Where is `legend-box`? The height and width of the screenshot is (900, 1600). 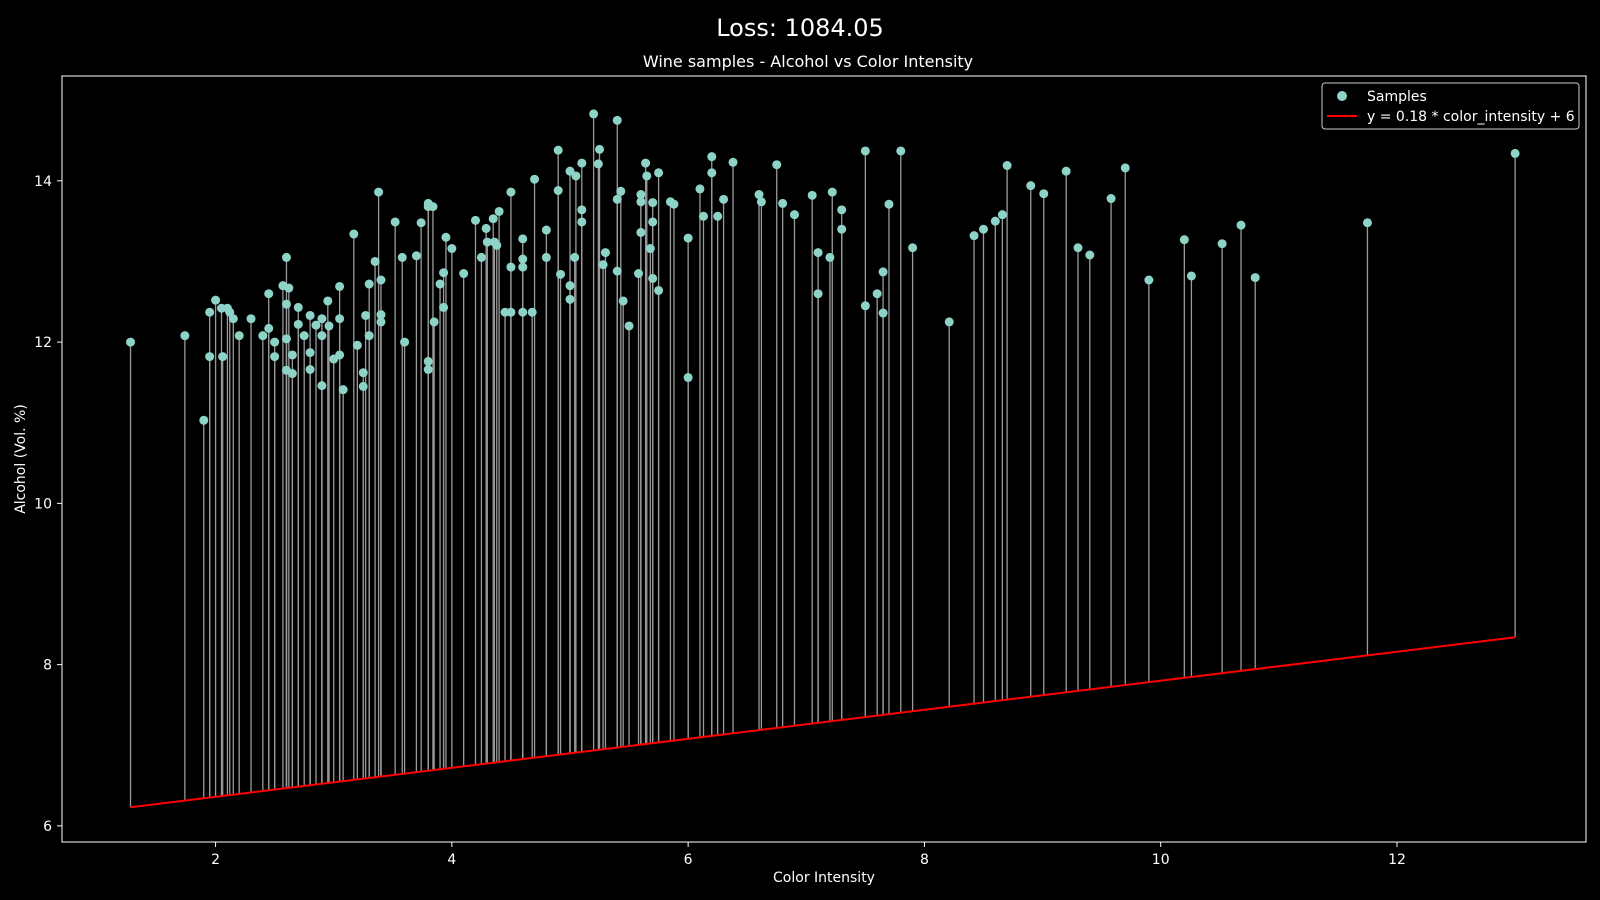 legend-box is located at coordinates (1450, 106).